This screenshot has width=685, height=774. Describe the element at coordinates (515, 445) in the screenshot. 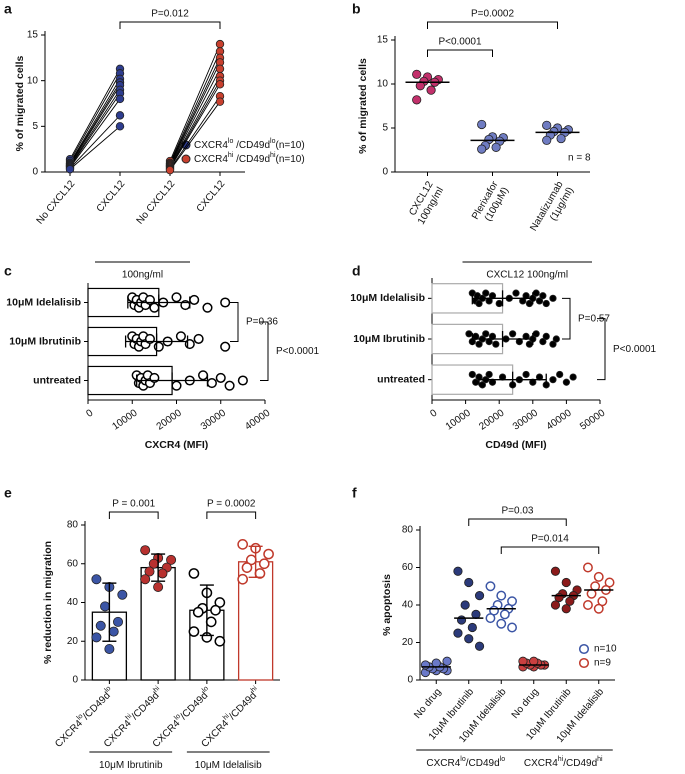

I see `x-axis-label: CD49d (MFI)` at that location.